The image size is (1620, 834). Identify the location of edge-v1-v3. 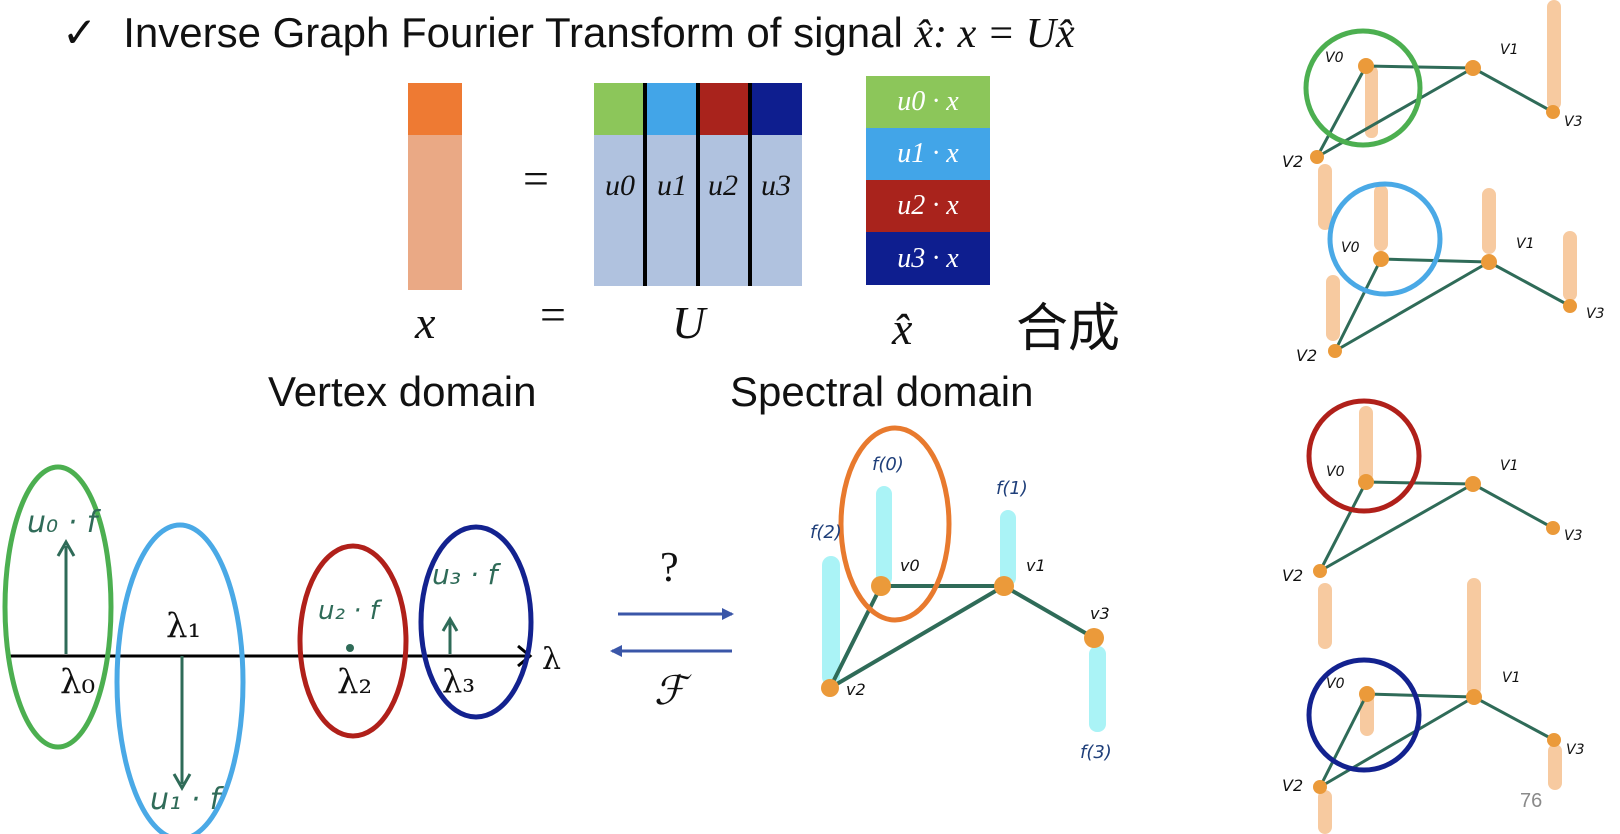
(1049, 612).